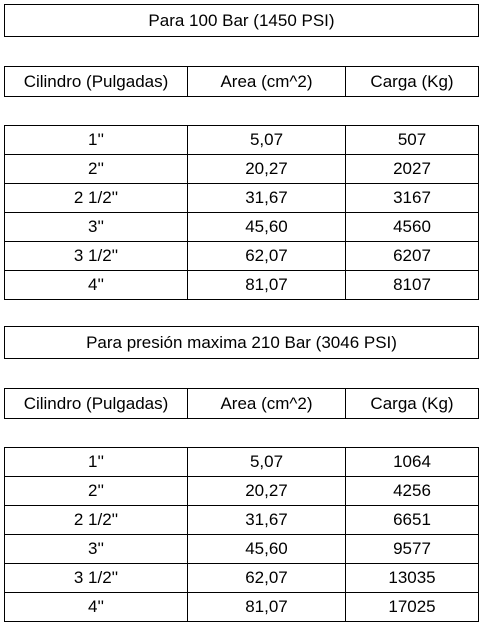  What do you see at coordinates (412, 462) in the screenshot?
I see `table-cell: 1064` at bounding box center [412, 462].